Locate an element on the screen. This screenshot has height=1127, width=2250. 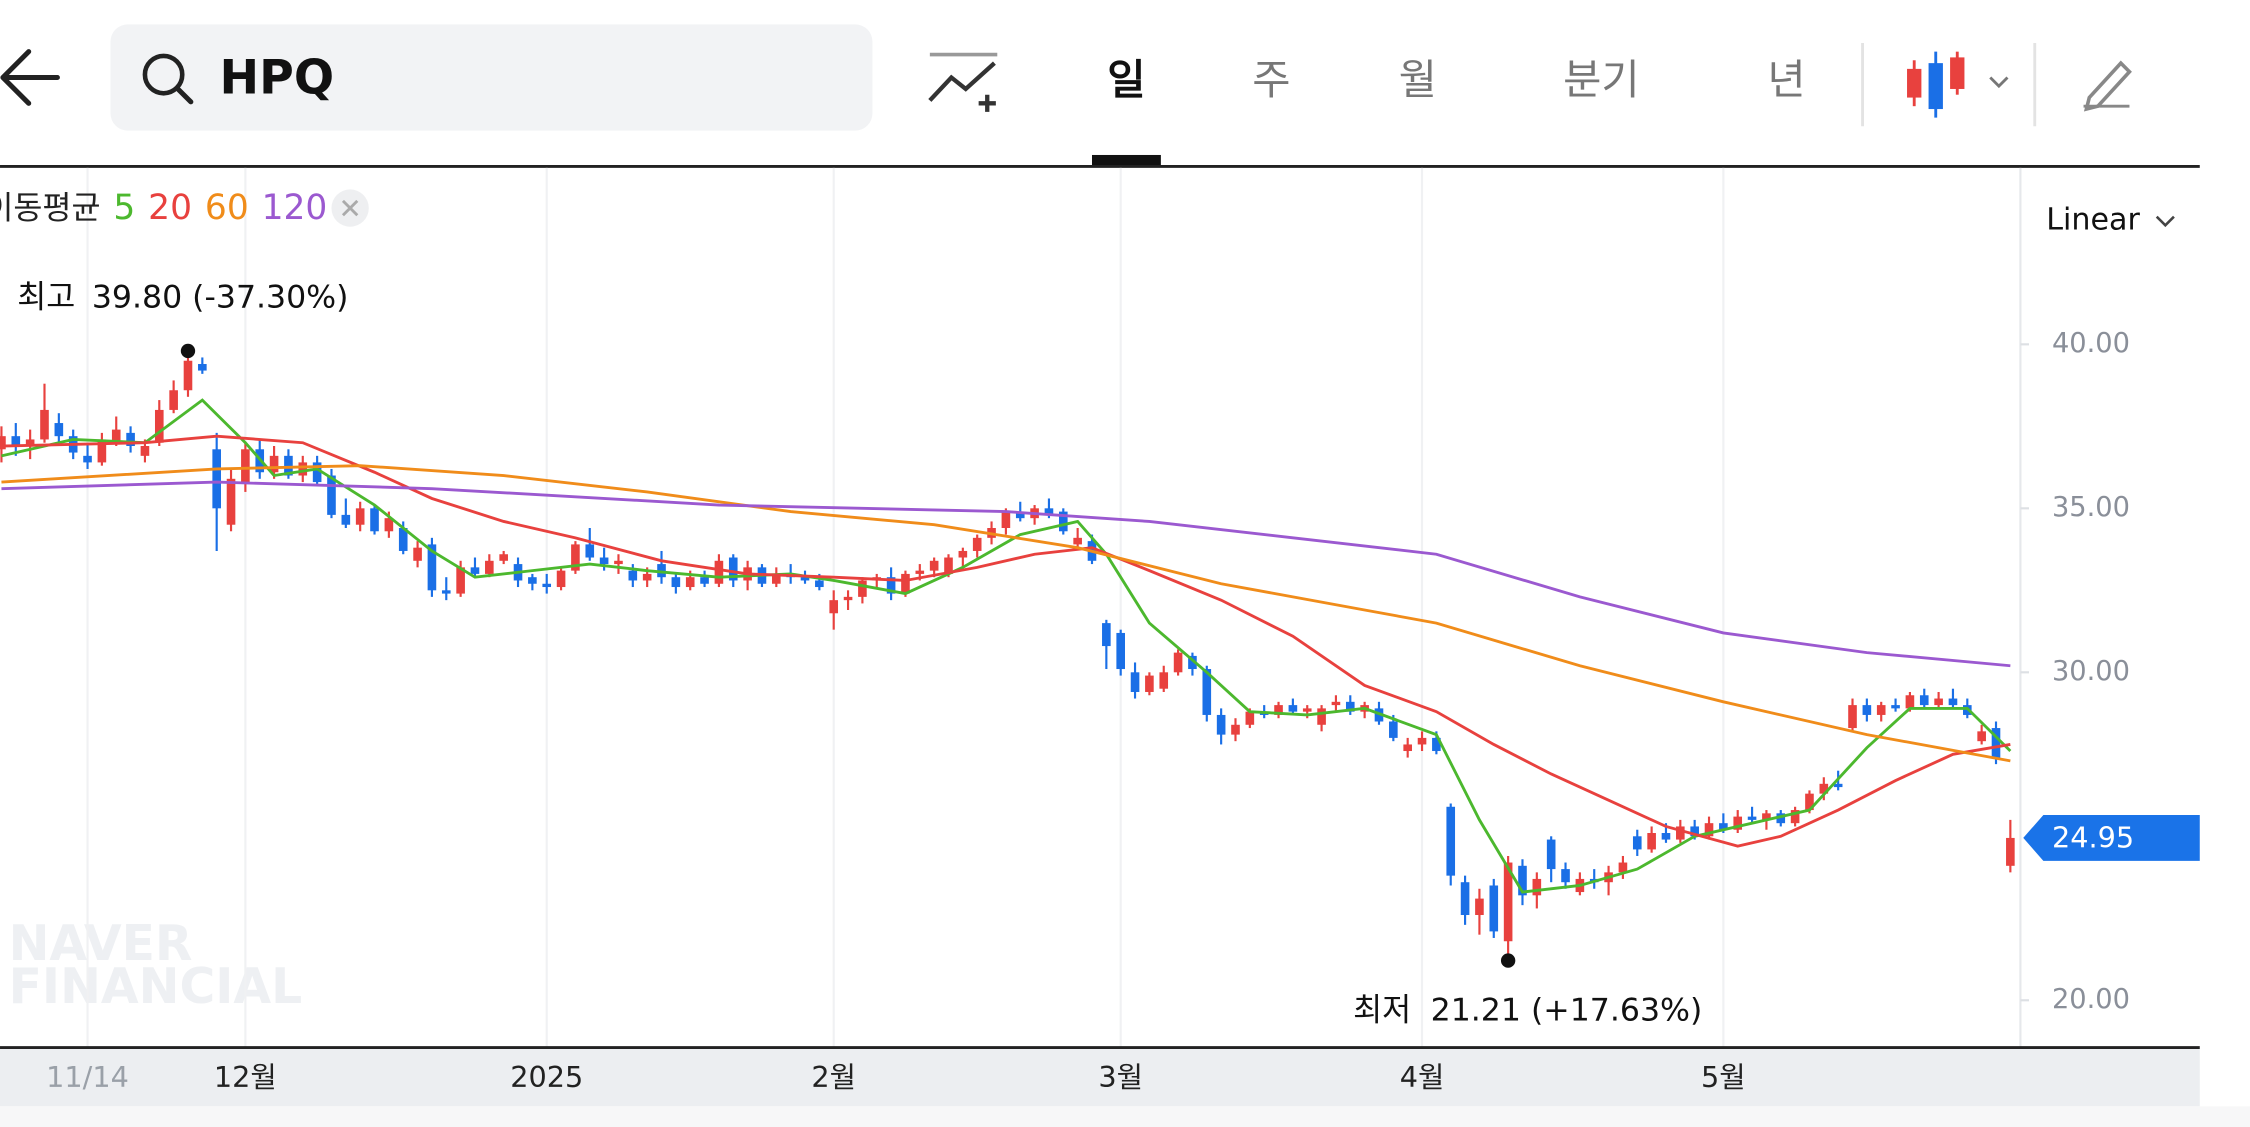
price-tag is located at coordinates (2111, 837).